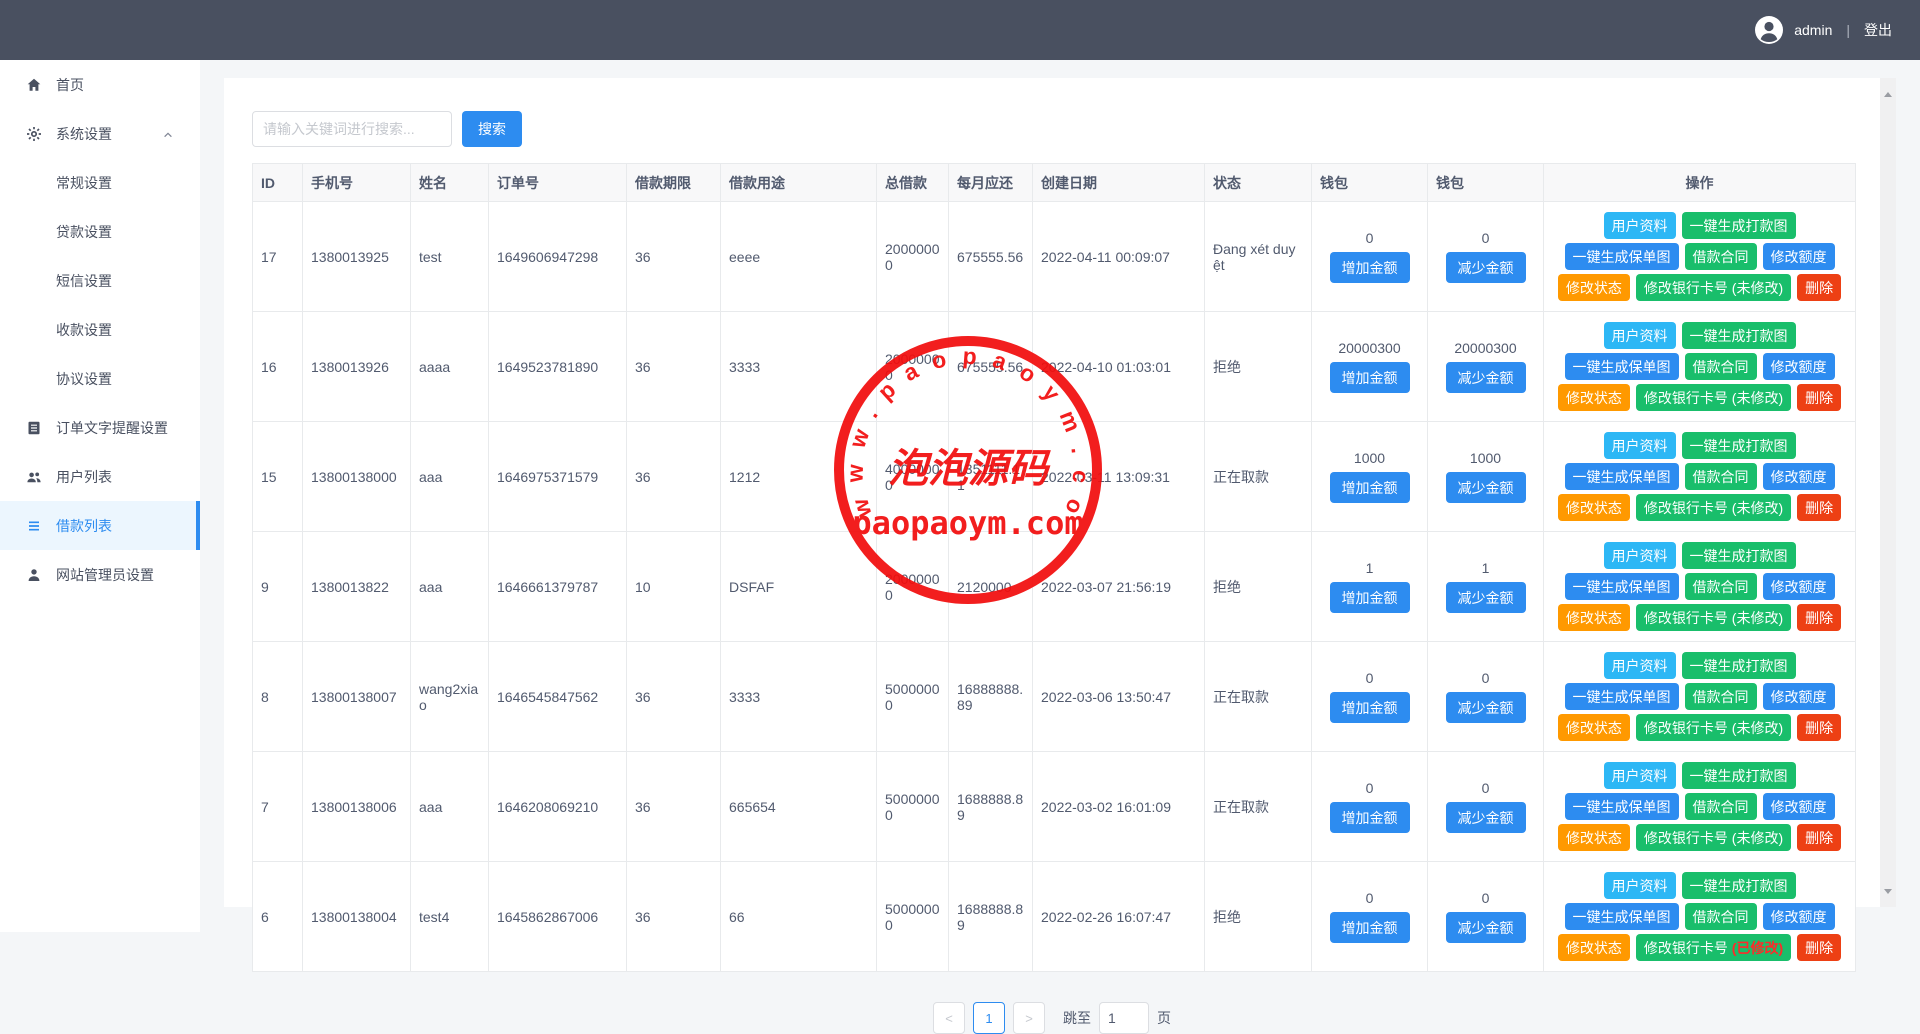 This screenshot has width=1920, height=1034. Describe the element at coordinates (100, 574) in the screenshot. I see `sidebar-item-site-admin-settings: 网站管理员设置` at that location.